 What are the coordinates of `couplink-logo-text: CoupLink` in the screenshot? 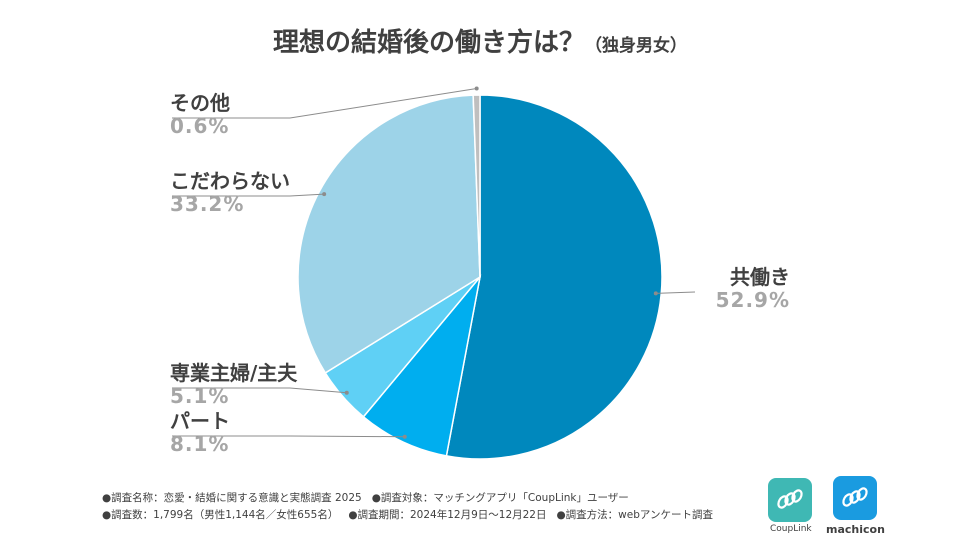 It's located at (791, 529).